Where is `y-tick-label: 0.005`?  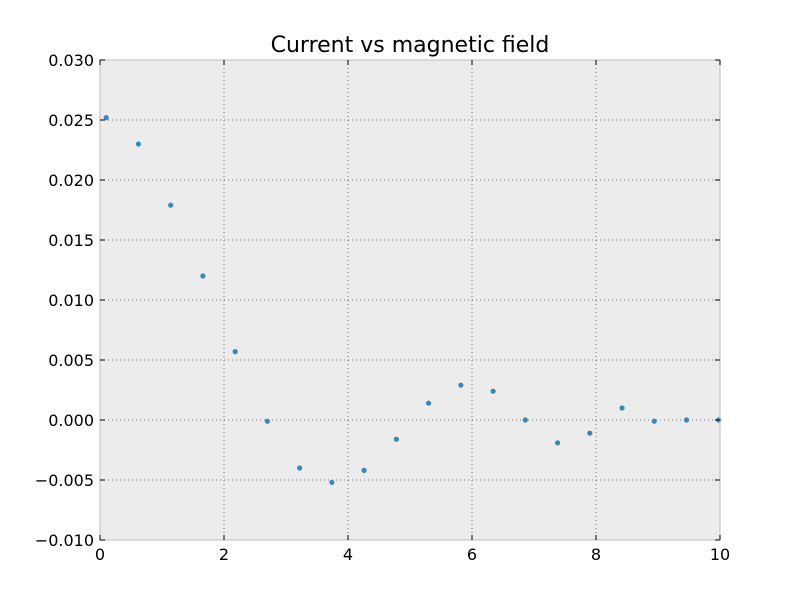 y-tick-label: 0.005 is located at coordinates (71, 360).